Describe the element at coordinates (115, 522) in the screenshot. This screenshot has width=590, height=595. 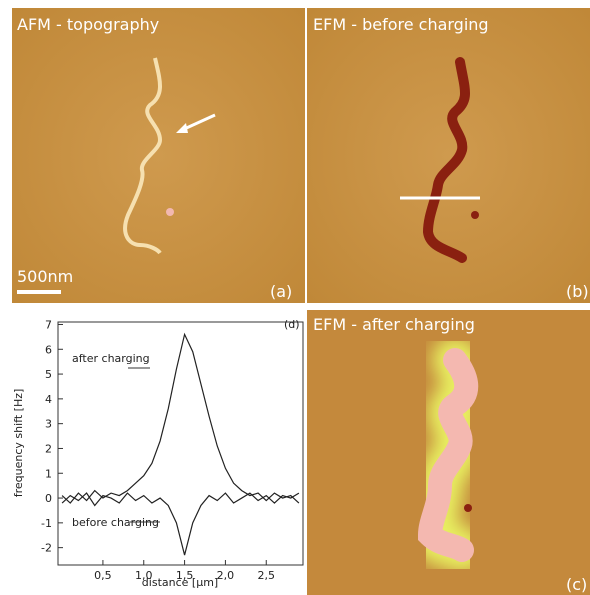
I see `annotation: before charging` at that location.